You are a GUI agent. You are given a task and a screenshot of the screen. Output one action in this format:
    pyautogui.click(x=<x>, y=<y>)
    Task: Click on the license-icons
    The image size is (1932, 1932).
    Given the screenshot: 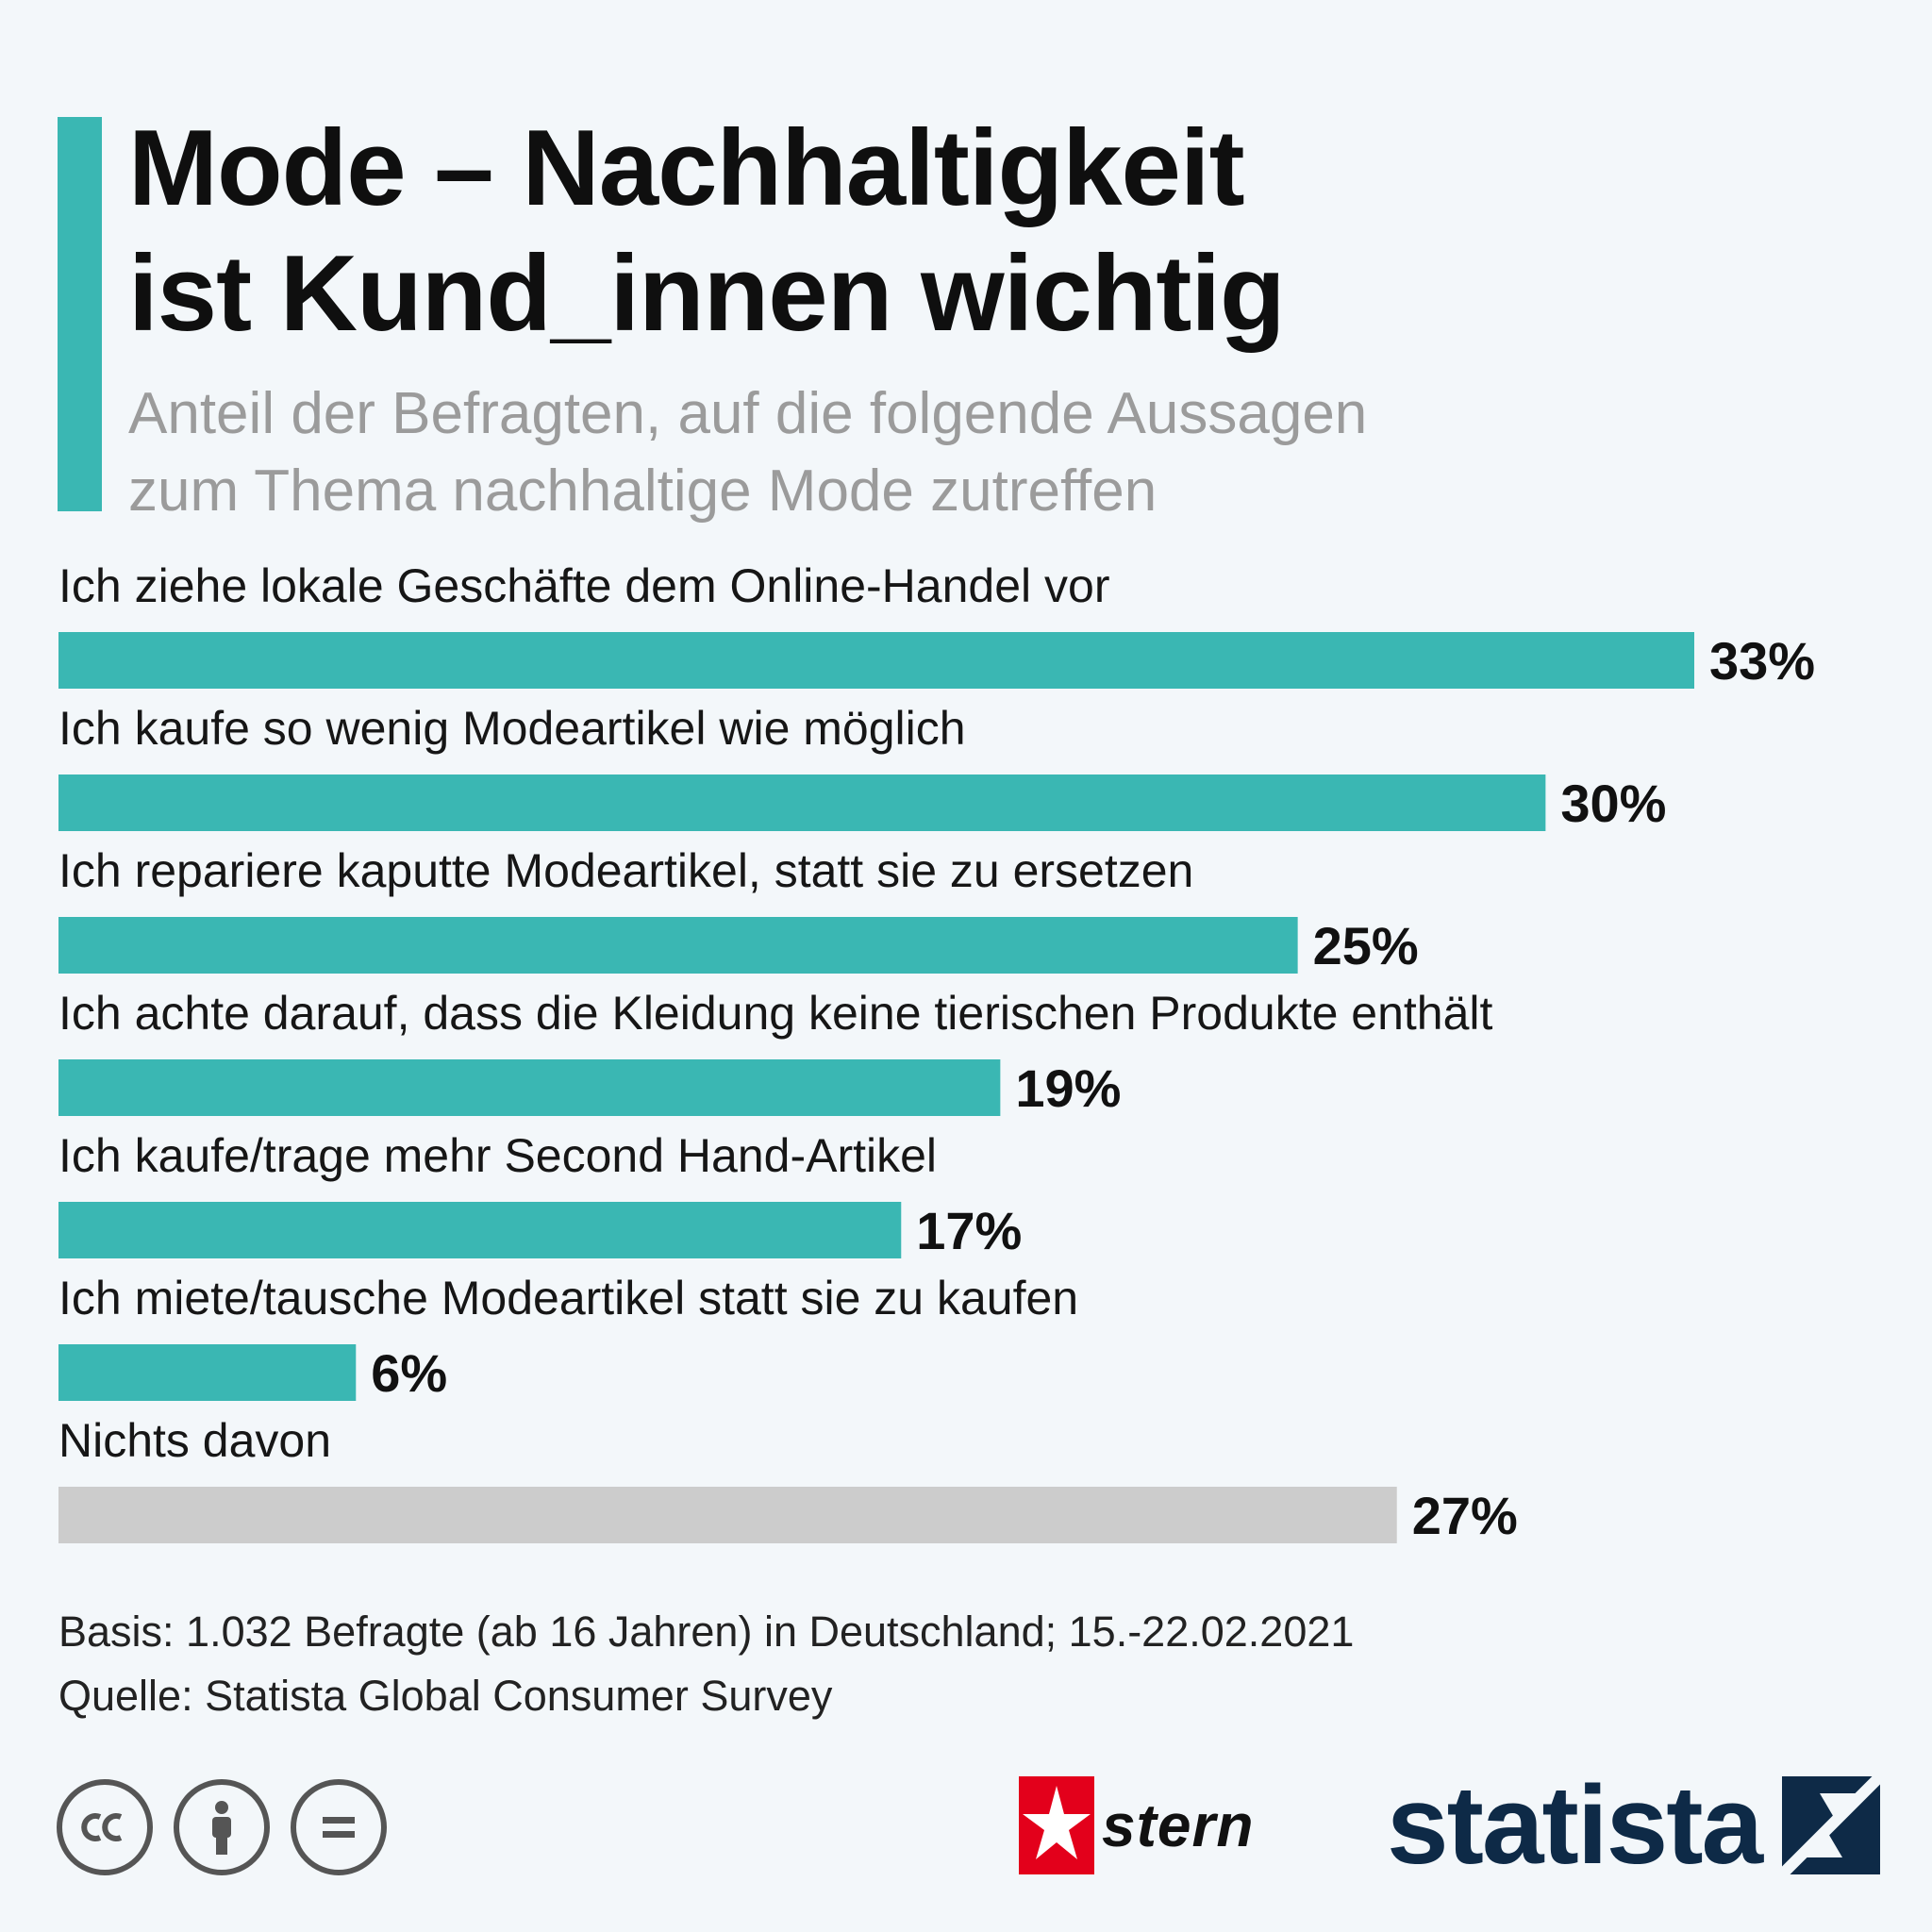 What is the action you would take?
    pyautogui.click(x=222, y=1827)
    